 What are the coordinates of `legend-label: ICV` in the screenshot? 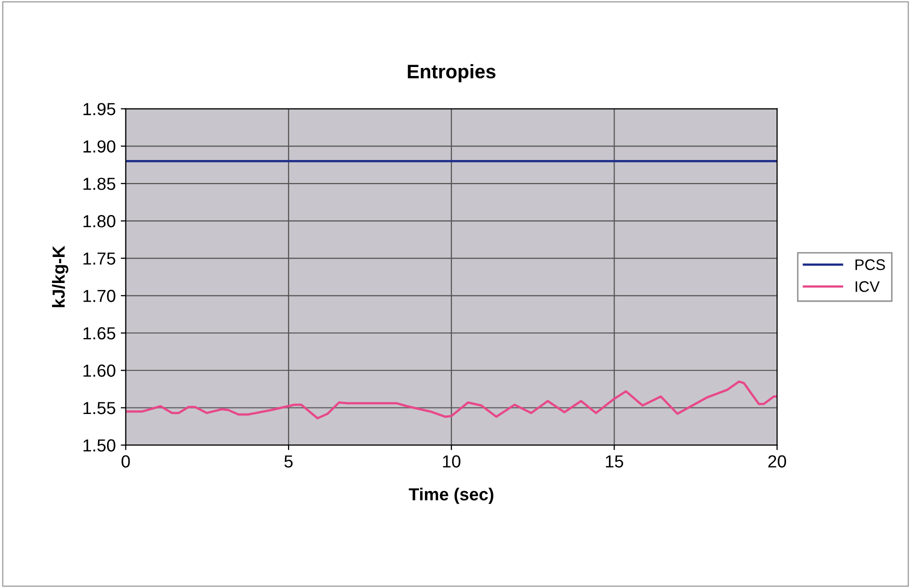 It's located at (868, 286).